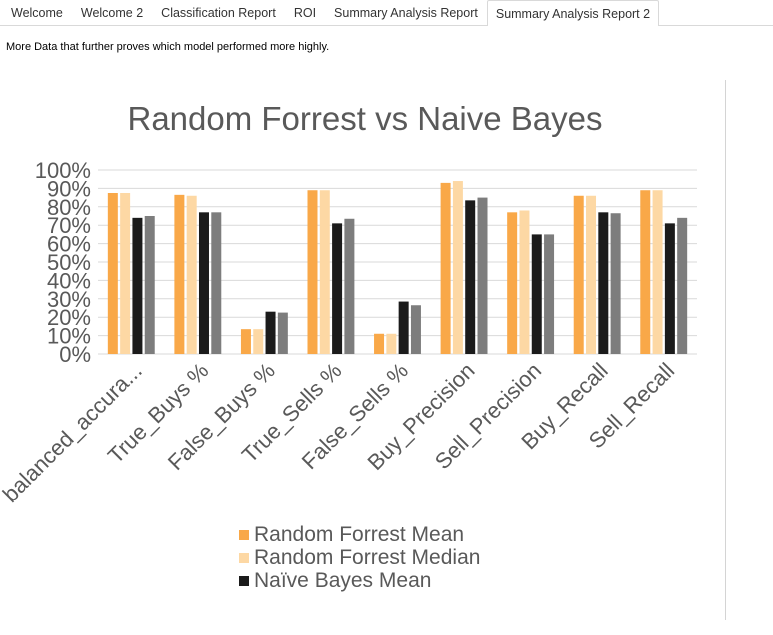 This screenshot has width=773, height=635. Describe the element at coordinates (112, 13) in the screenshot. I see `tab-welcome-2: Welcome 2` at that location.